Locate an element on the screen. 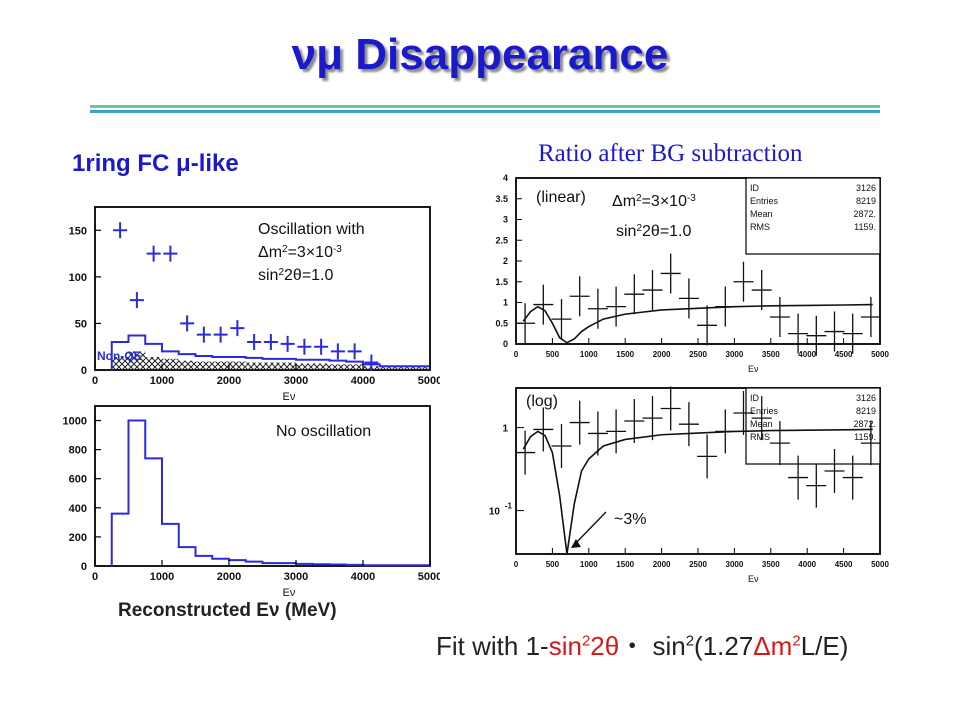  x-tick-label: 3500 is located at coordinates (771, 564).